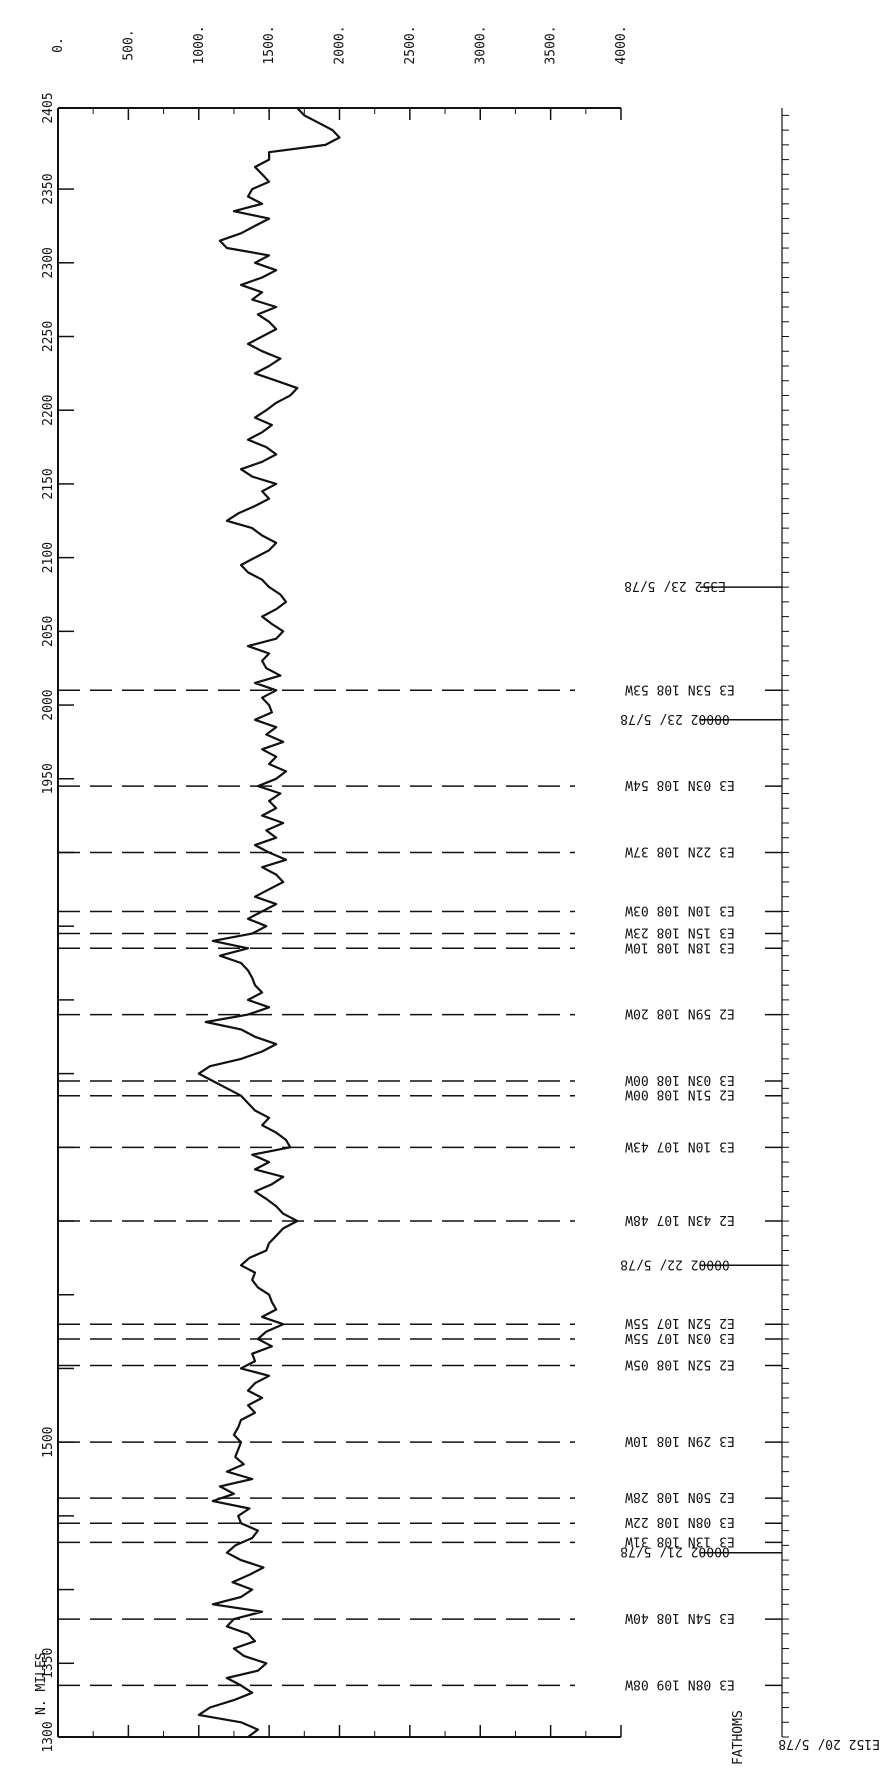 Image resolution: width=891 pixels, height=1773 pixels. What do you see at coordinates (738, 1737) in the screenshot?
I see `y-axis-label: FATHOMS` at bounding box center [738, 1737].